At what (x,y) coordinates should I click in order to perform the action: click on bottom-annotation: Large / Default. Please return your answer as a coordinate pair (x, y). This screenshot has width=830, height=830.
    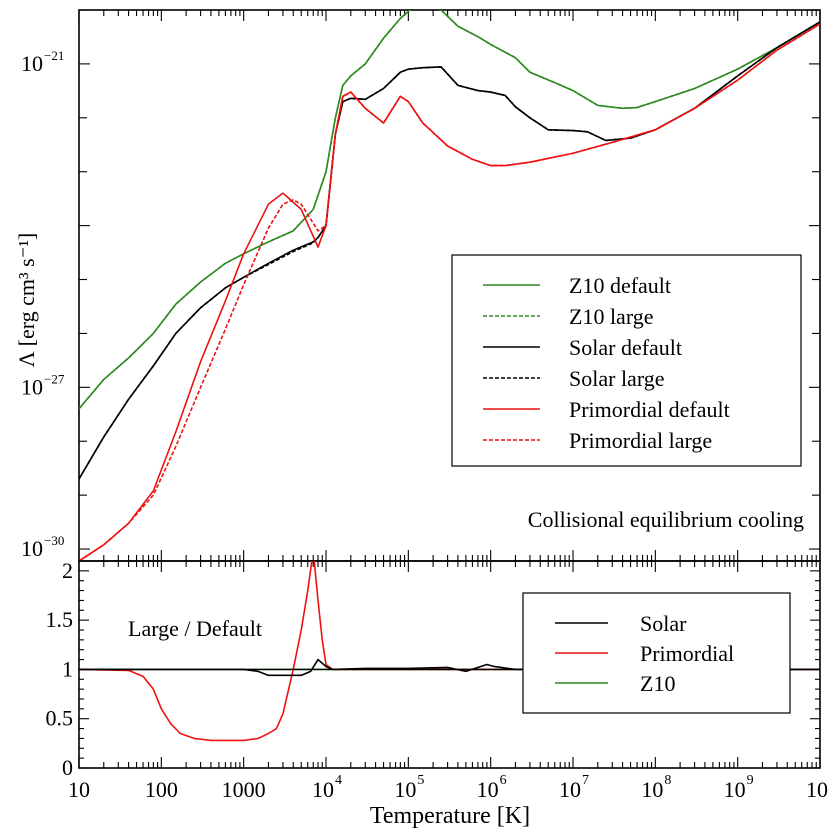
    Looking at the image, I should click on (195, 628).